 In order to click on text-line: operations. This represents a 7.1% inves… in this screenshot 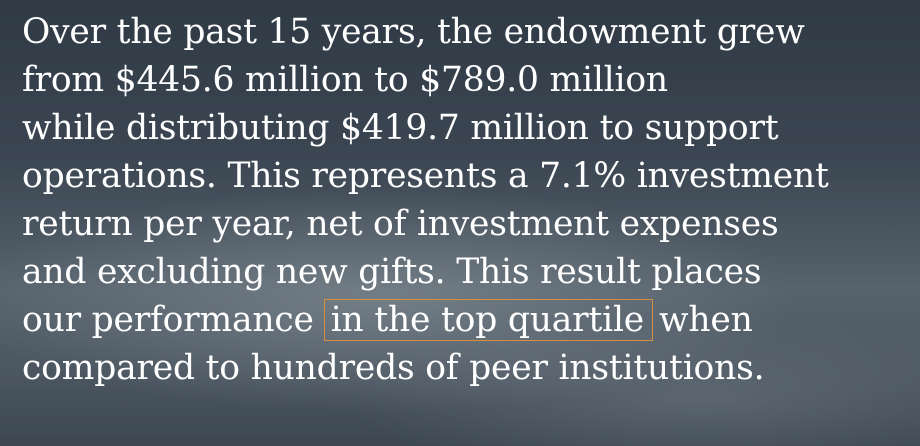, I will do `click(425, 176)`.